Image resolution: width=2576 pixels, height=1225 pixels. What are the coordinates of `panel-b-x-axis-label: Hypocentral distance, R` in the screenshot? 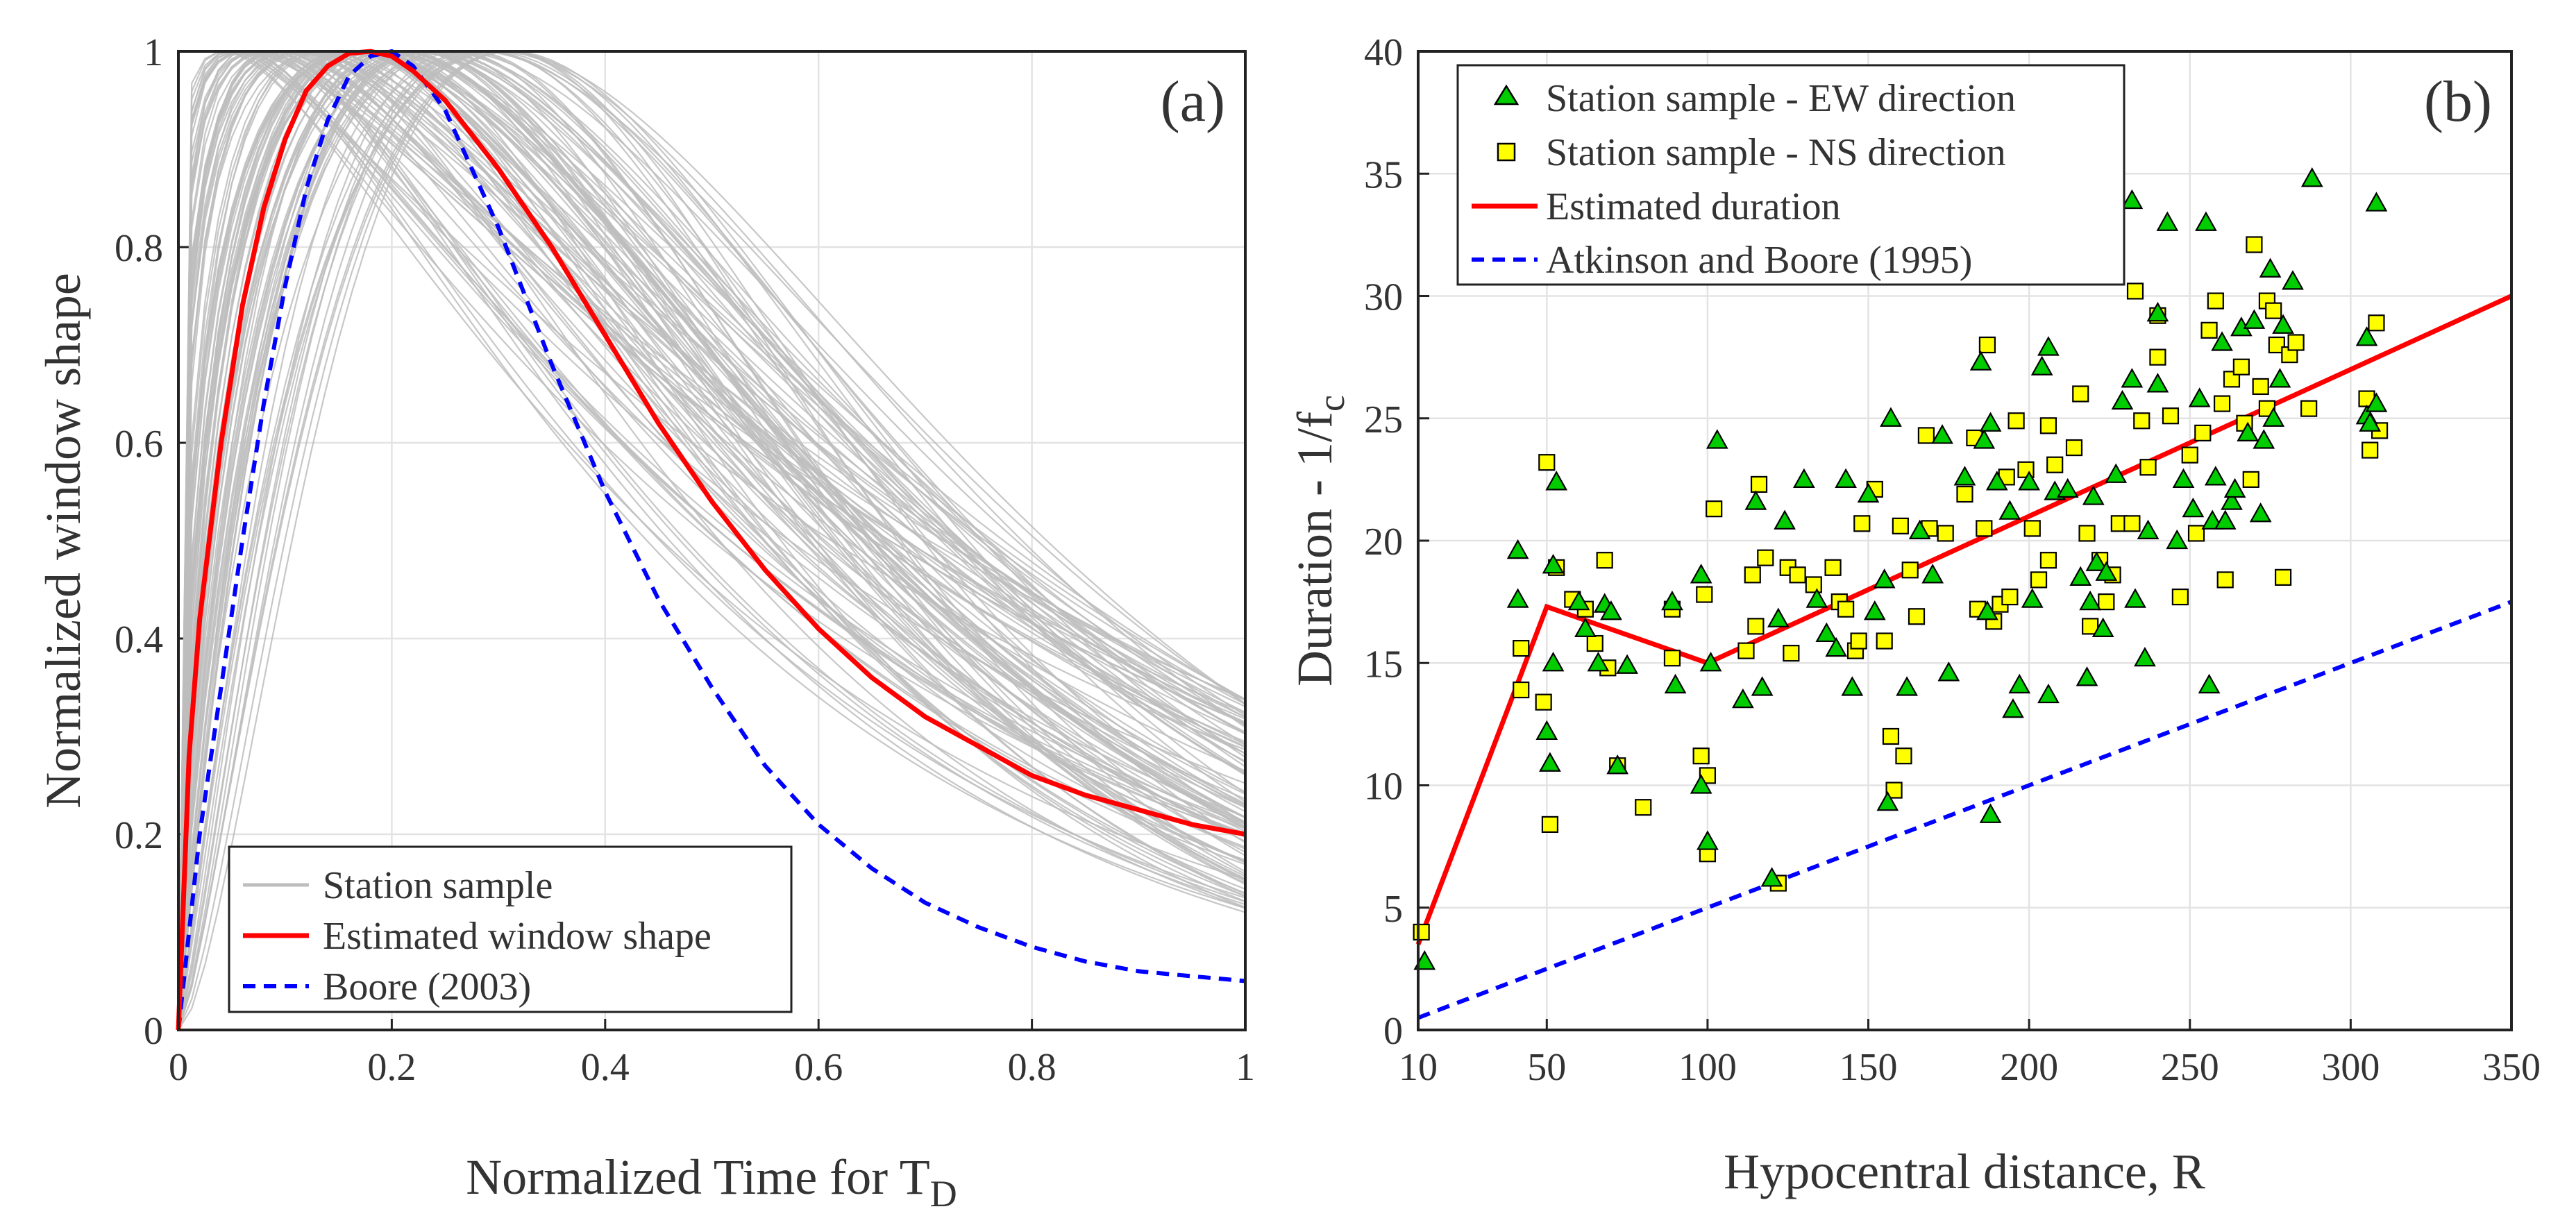 It's located at (1964, 1171).